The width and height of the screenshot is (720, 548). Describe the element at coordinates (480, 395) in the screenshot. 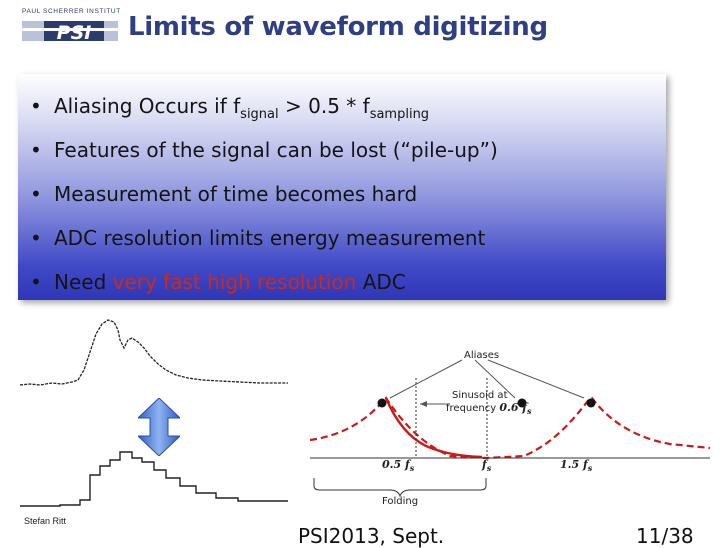

I see `sinusoid-label-line1: Sinusoid at` at that location.